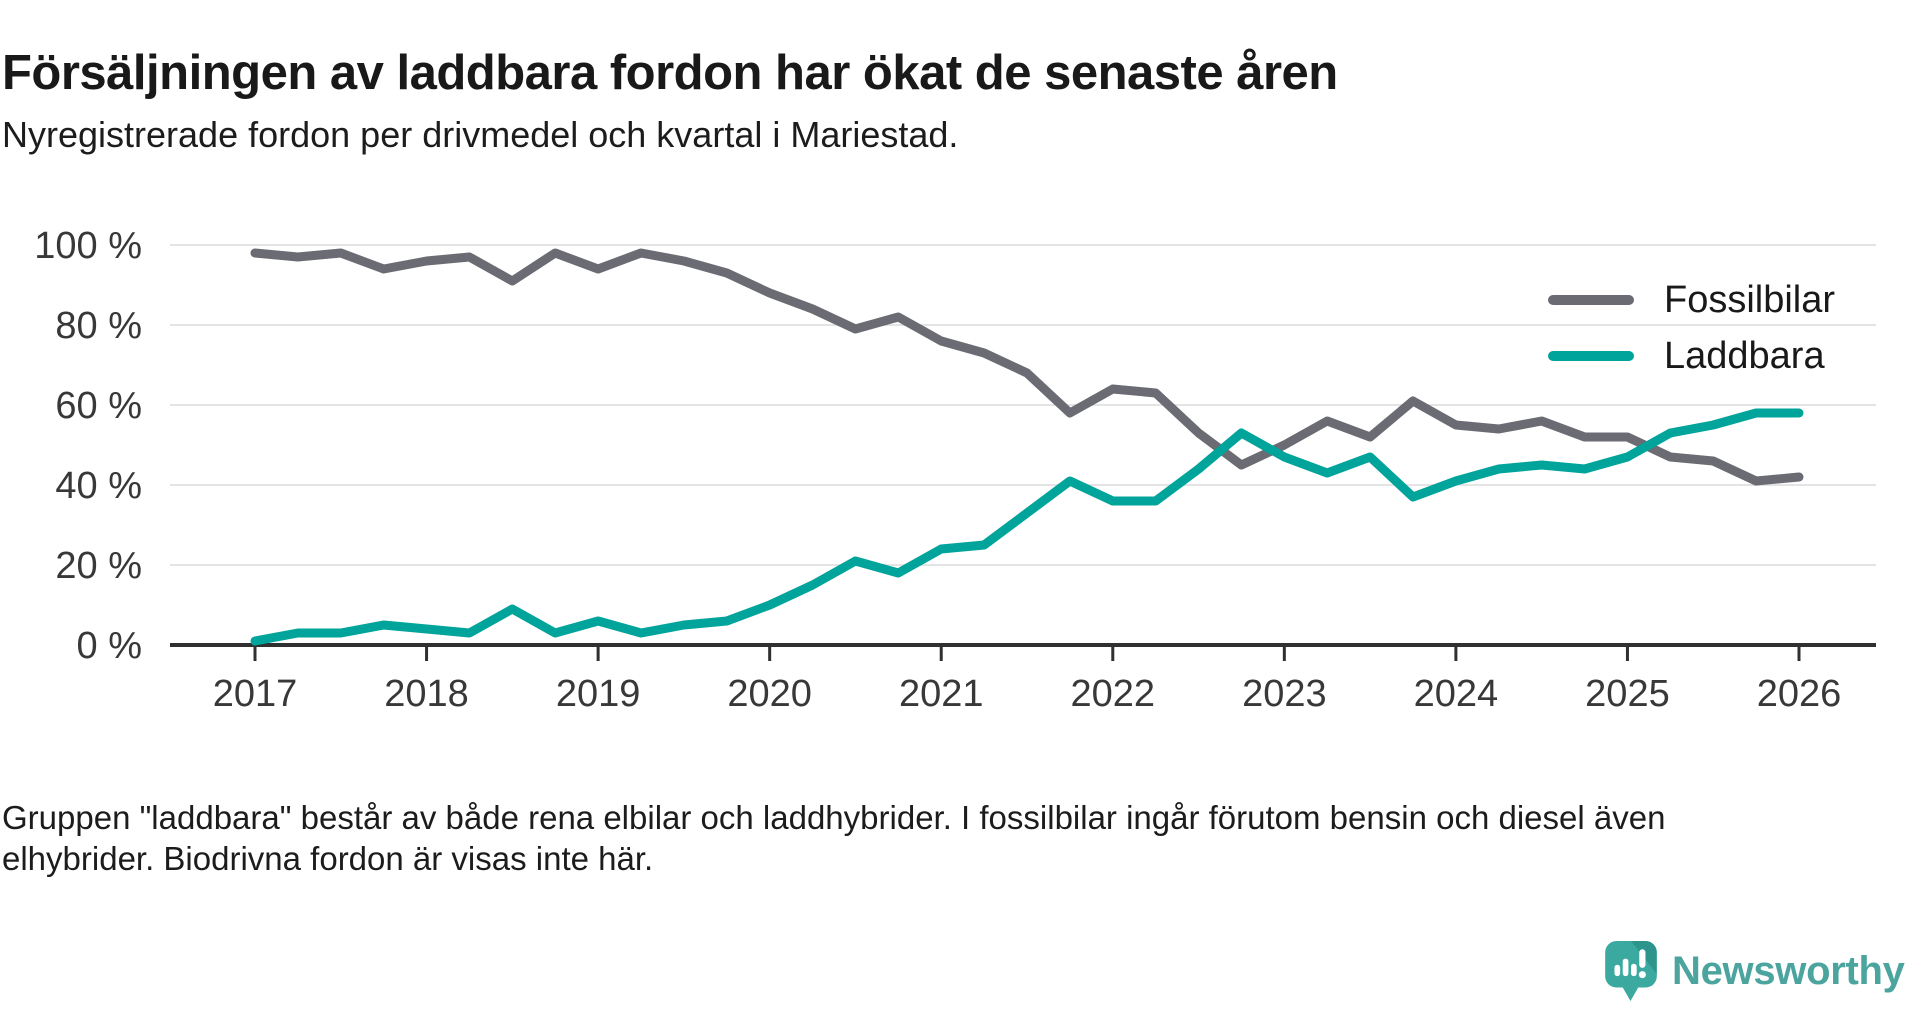  What do you see at coordinates (1284, 694) in the screenshot?
I see `x-axis-label: 2023` at bounding box center [1284, 694].